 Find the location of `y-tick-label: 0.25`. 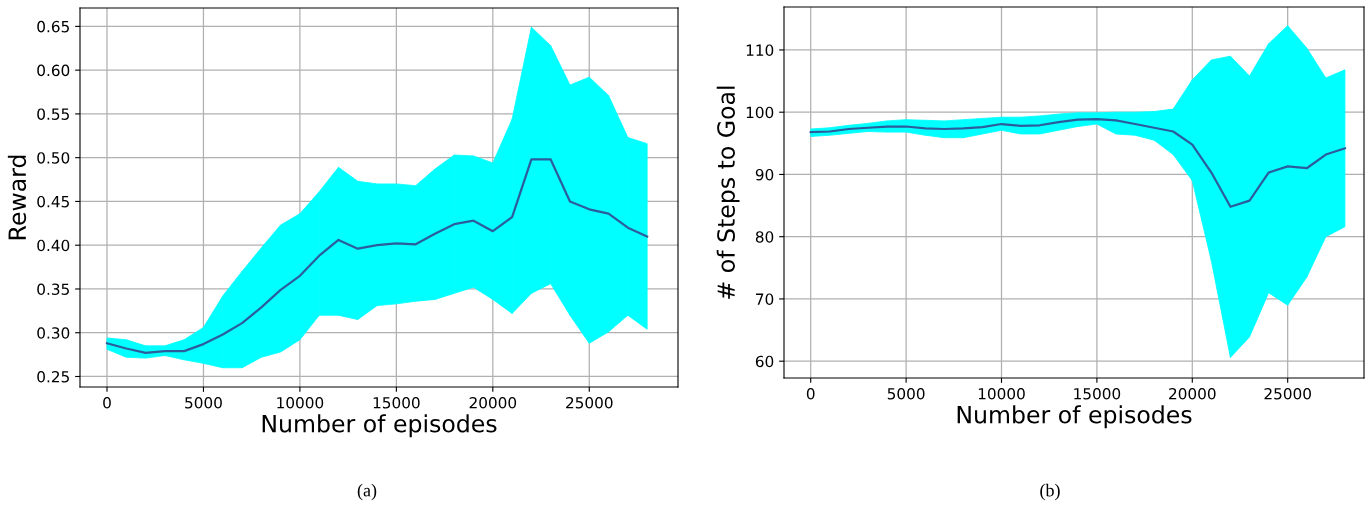

y-tick-label: 0.25 is located at coordinates (53, 376).